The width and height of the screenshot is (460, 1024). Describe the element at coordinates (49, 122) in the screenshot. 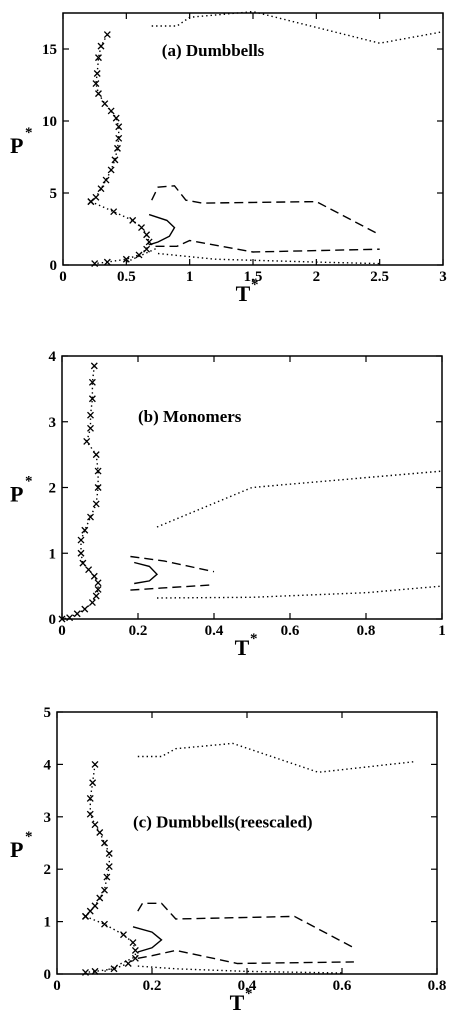

I see `y-tick-label: 10` at that location.